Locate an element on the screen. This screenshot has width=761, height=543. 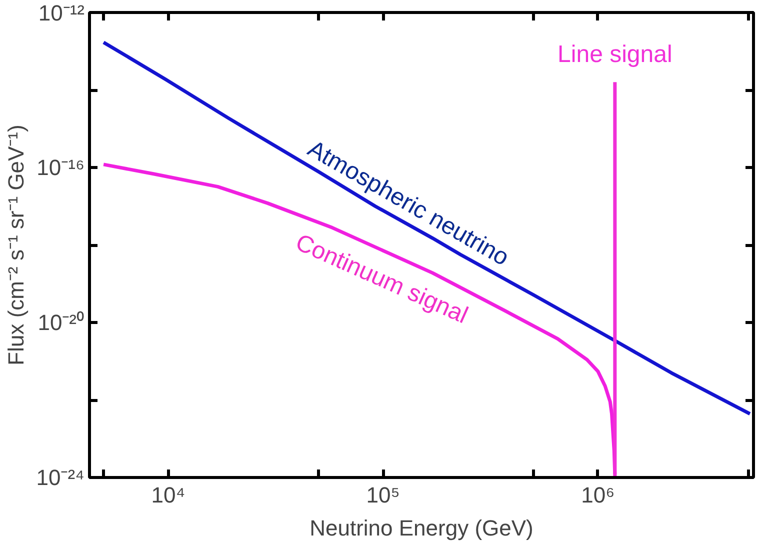
series-label: Line signal is located at coordinates (615, 54).